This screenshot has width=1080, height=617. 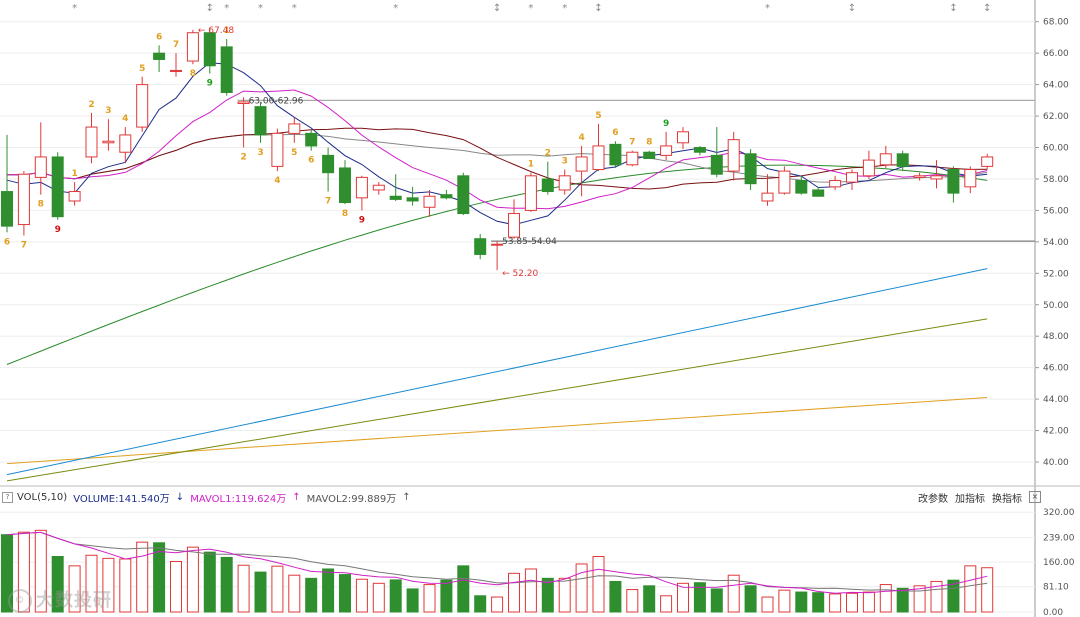 What do you see at coordinates (1056, 23) in the screenshot?
I see `price-tick-label: 68.00` at bounding box center [1056, 23].